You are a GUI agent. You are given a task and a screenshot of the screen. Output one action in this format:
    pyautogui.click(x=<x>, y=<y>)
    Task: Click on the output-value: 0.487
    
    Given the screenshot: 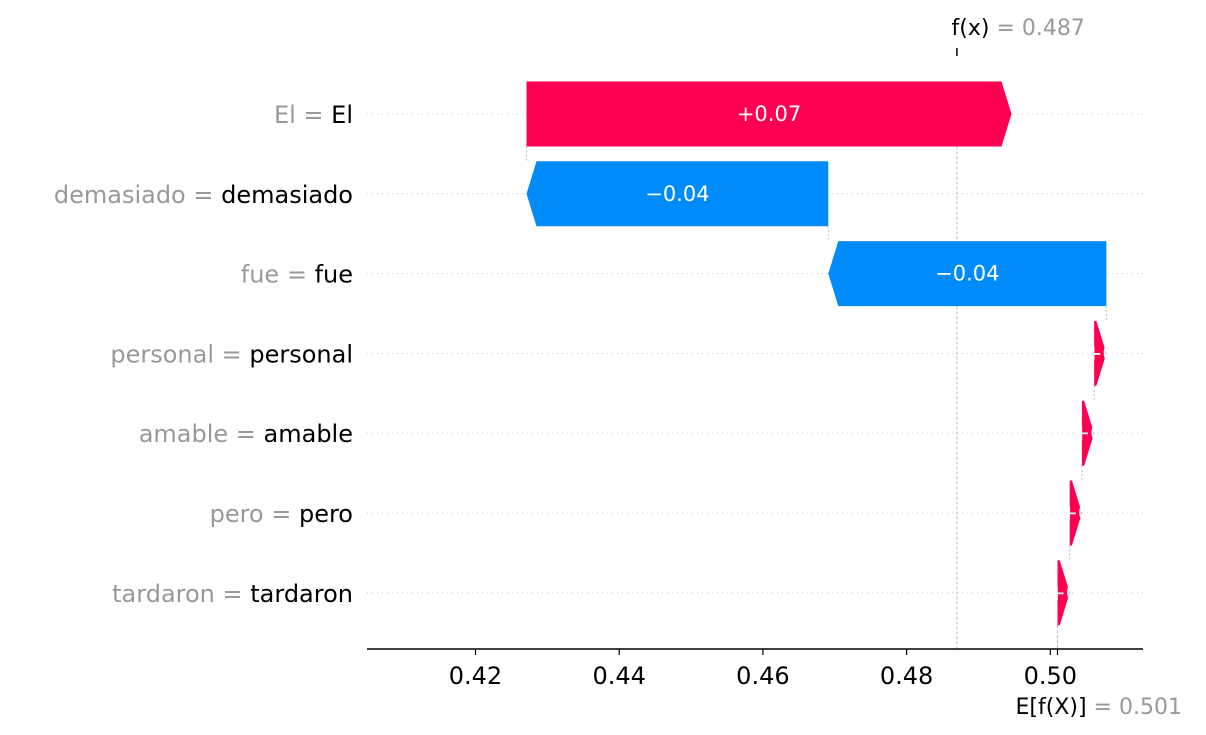 What is the action you would take?
    pyautogui.click(x=1053, y=28)
    